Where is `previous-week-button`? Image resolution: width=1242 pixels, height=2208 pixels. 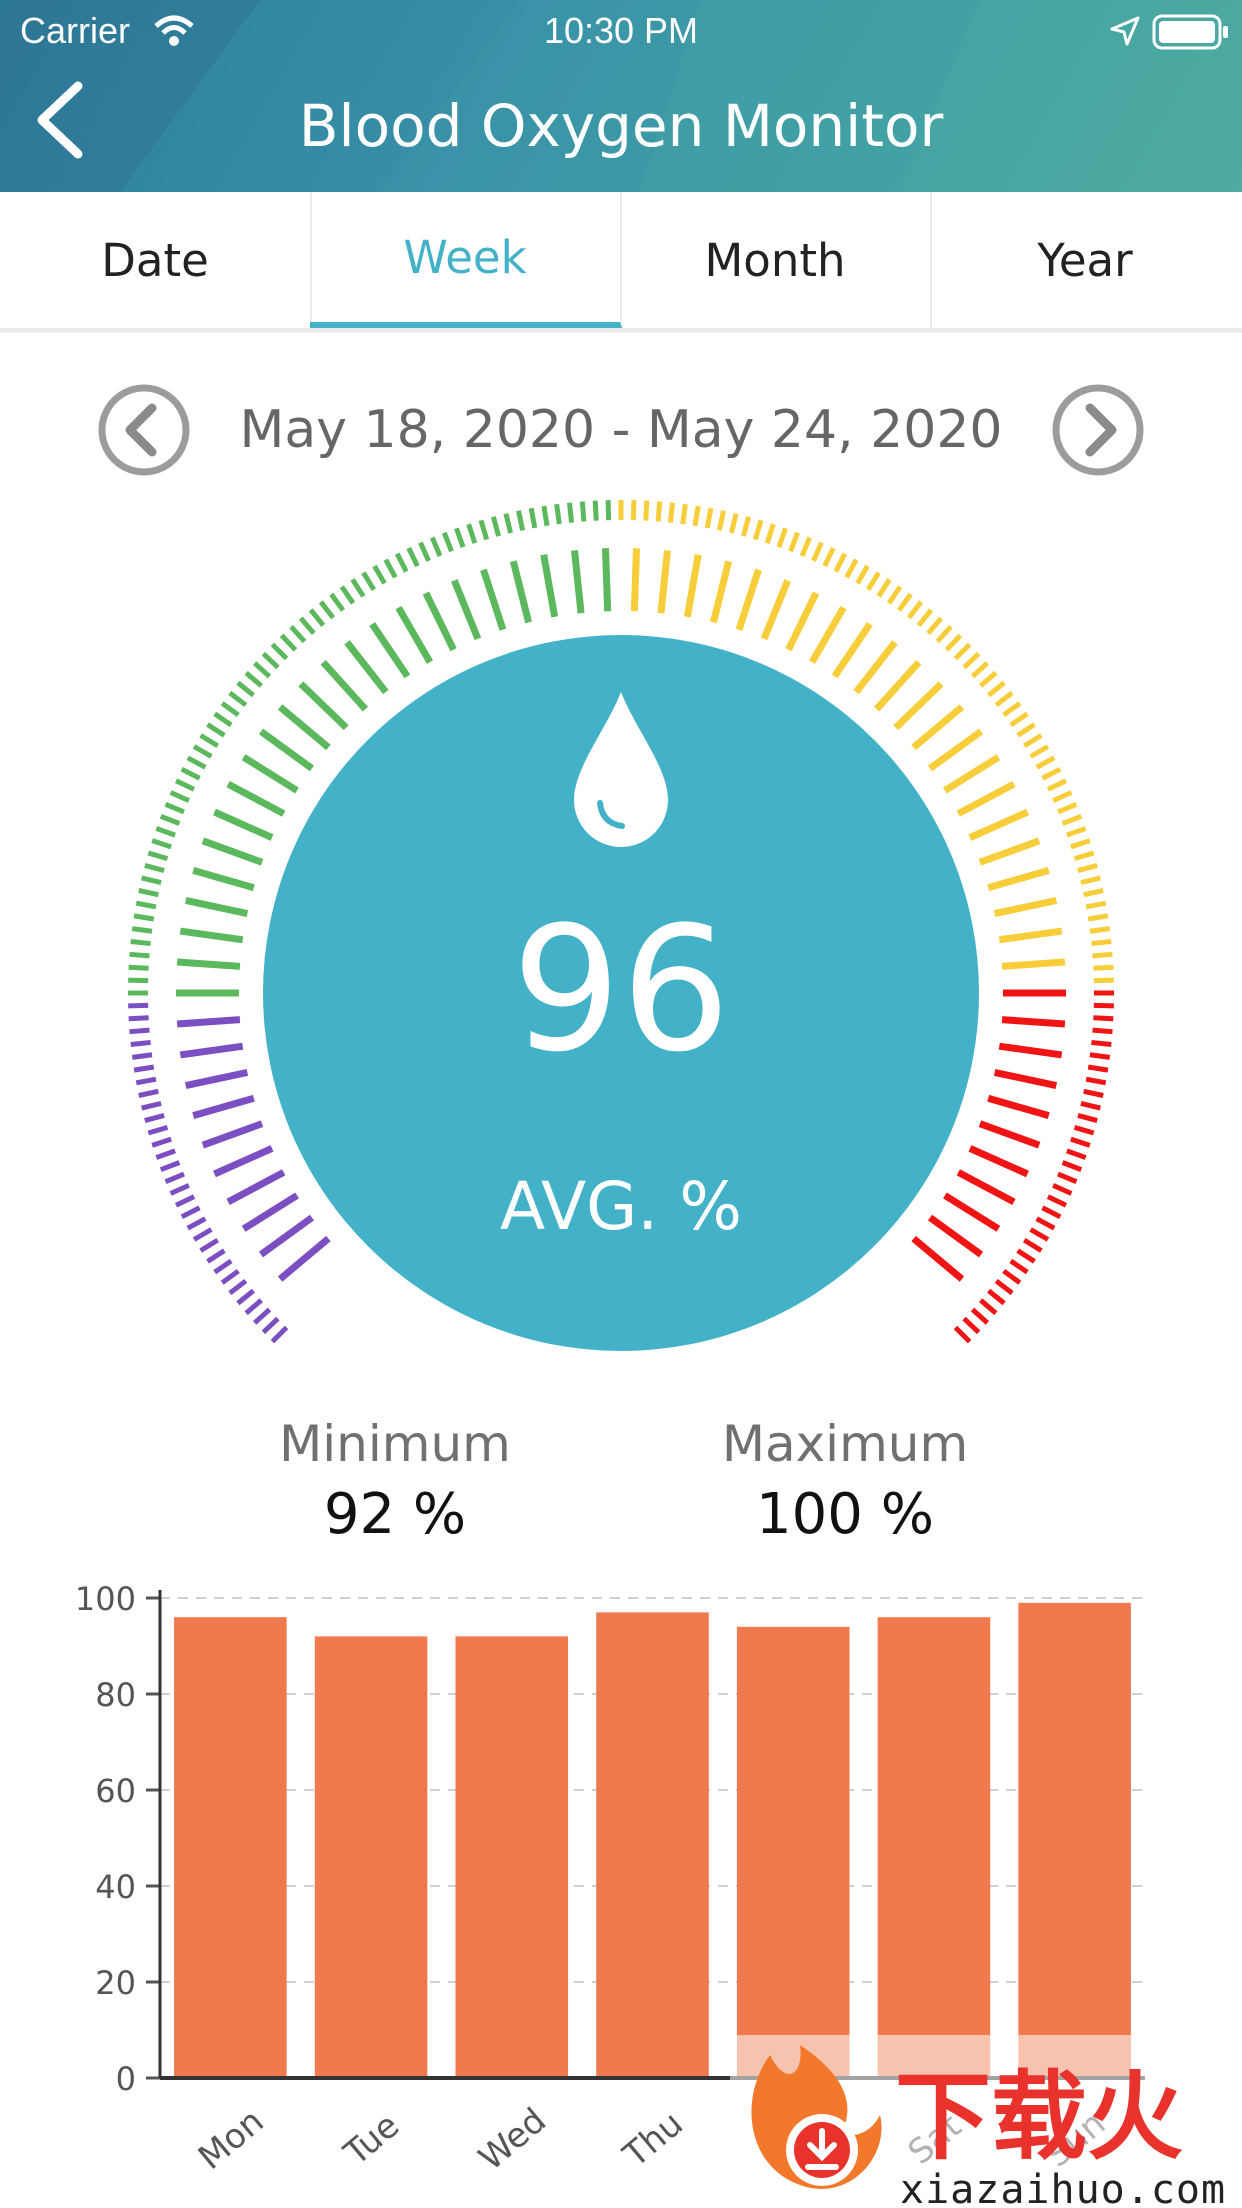 previous-week-button is located at coordinates (144, 430).